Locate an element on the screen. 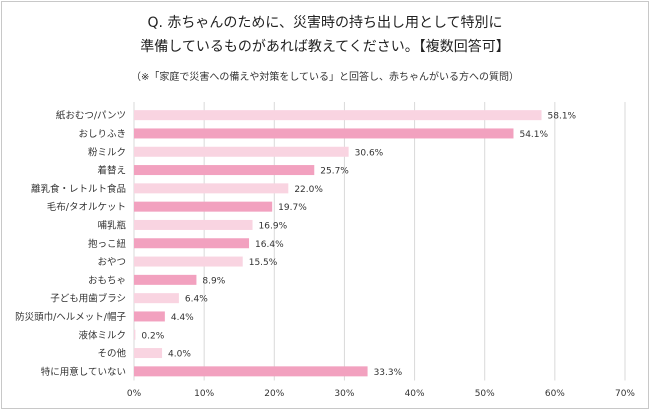 This screenshot has width=650, height=410. x-tick-label: 30% is located at coordinates (344, 394).